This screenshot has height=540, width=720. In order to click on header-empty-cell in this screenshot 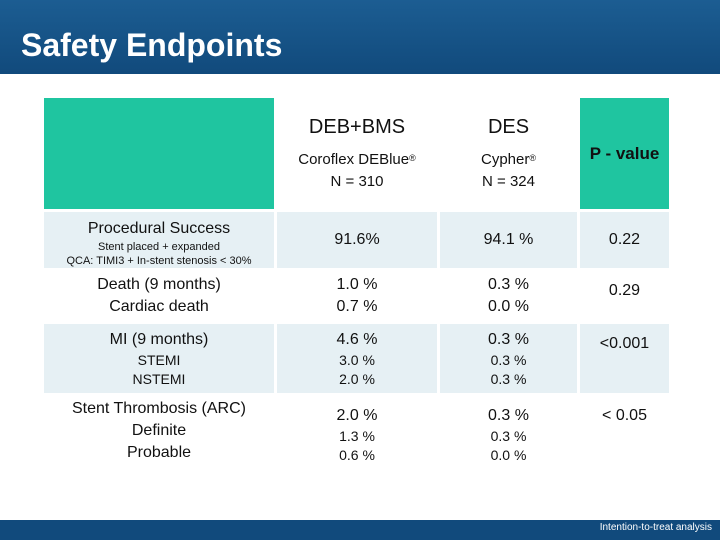, I will do `click(160, 155)`.